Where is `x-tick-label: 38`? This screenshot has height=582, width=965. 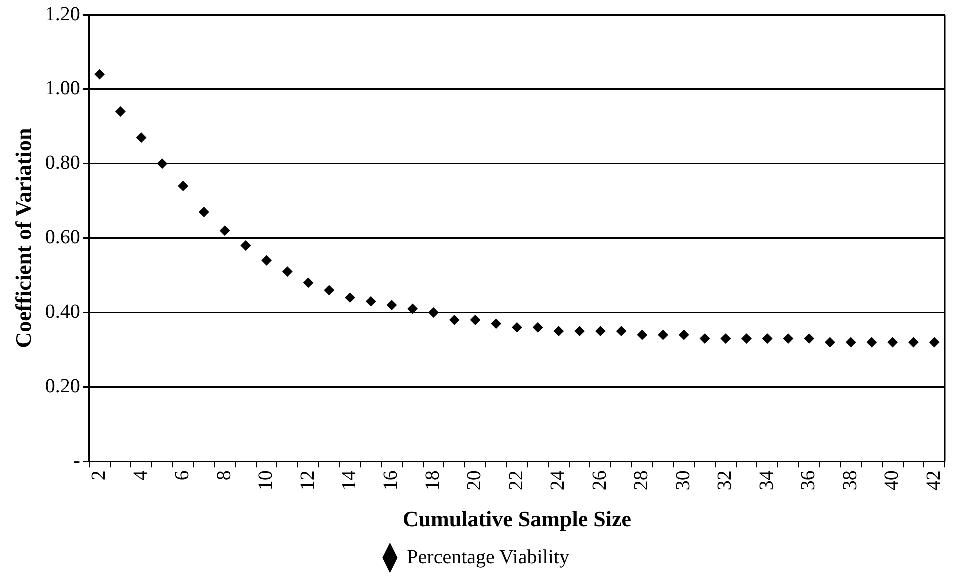 x-tick-label: 38 is located at coordinates (850, 480).